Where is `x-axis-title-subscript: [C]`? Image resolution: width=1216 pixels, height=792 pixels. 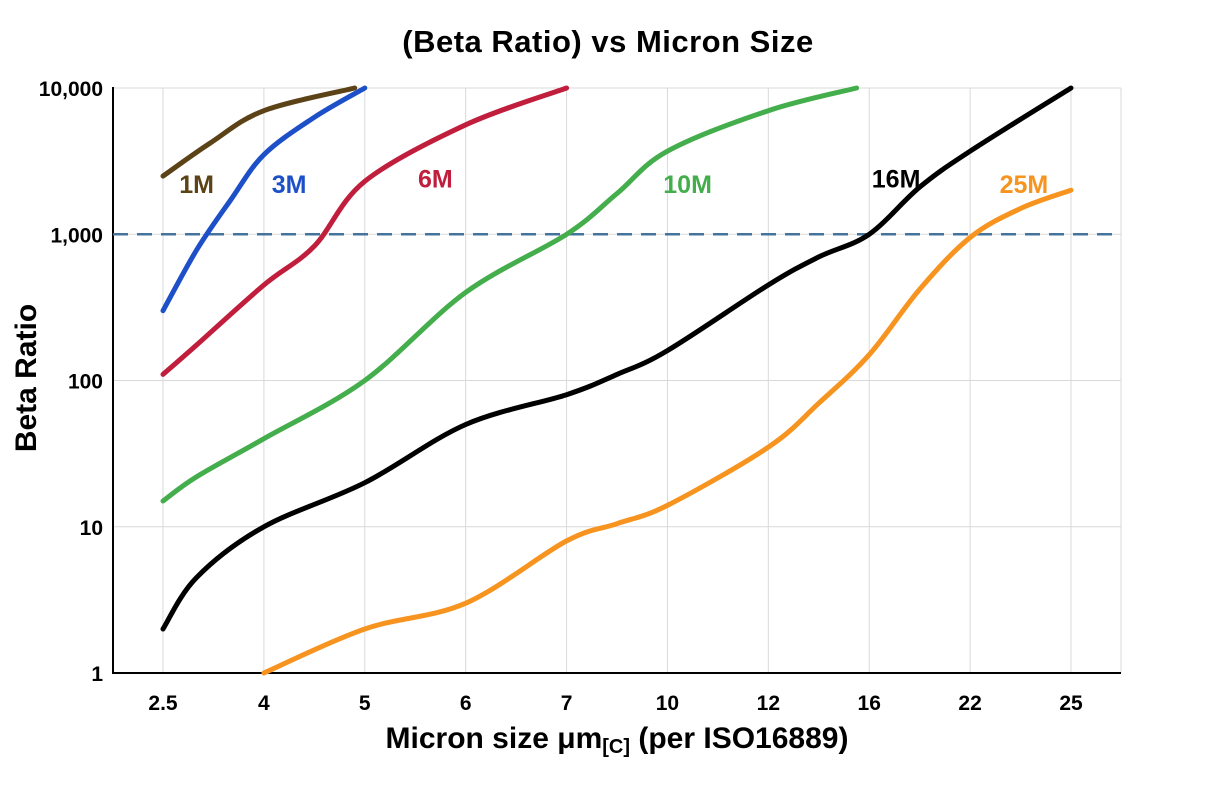 x-axis-title-subscript: [C] is located at coordinates (616, 747).